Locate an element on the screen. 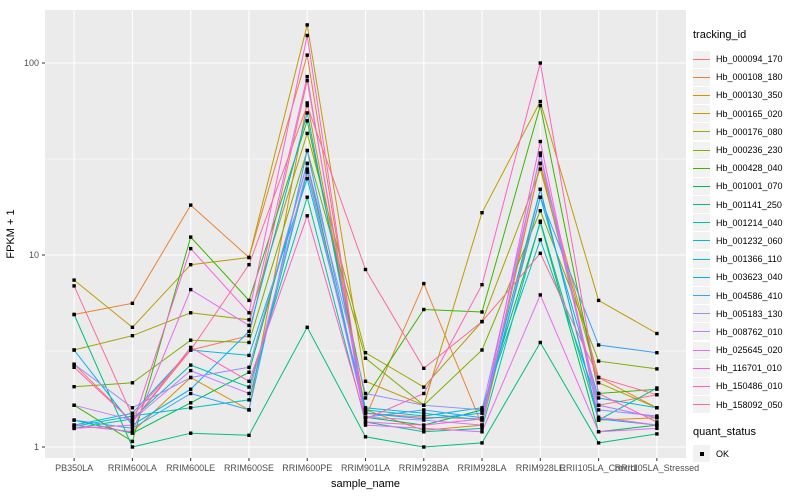 This screenshot has height=500, width=800. legend-item-label: Hb_000165_020 is located at coordinates (749, 113).